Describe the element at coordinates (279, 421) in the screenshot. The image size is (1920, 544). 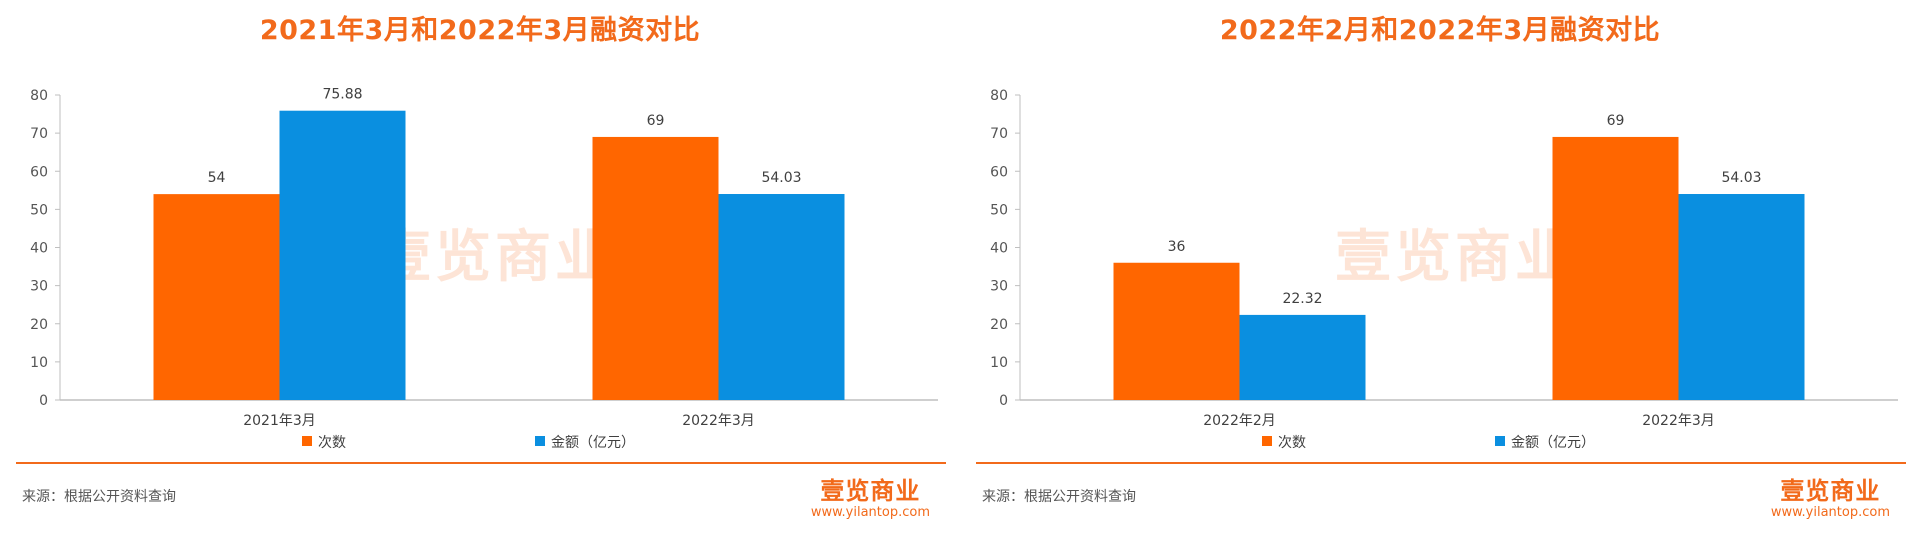
I see `x-tick-label: 2021年3月` at that location.